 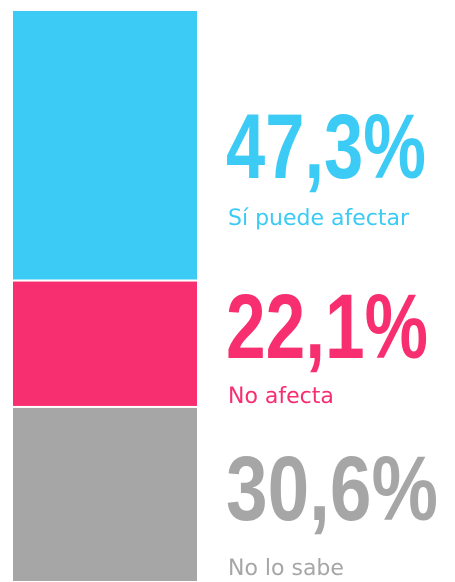 I want to click on value-label: 30,6%, so click(x=332, y=489).